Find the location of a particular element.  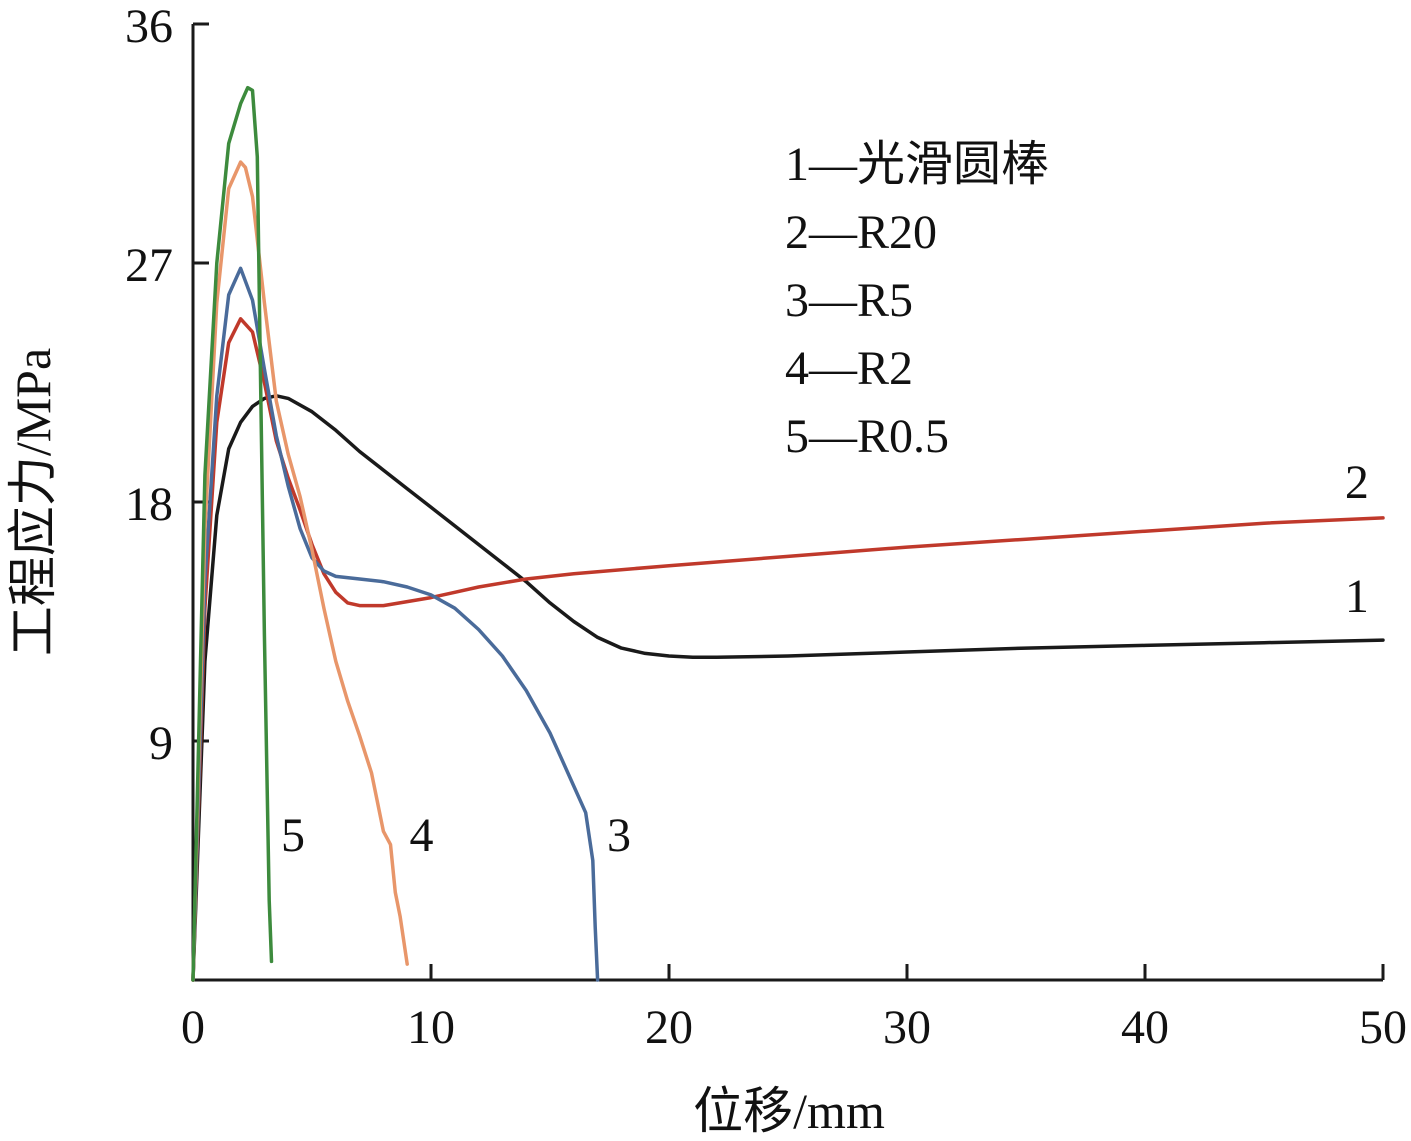

legend-entry: 4—R2 is located at coordinates (849, 368).